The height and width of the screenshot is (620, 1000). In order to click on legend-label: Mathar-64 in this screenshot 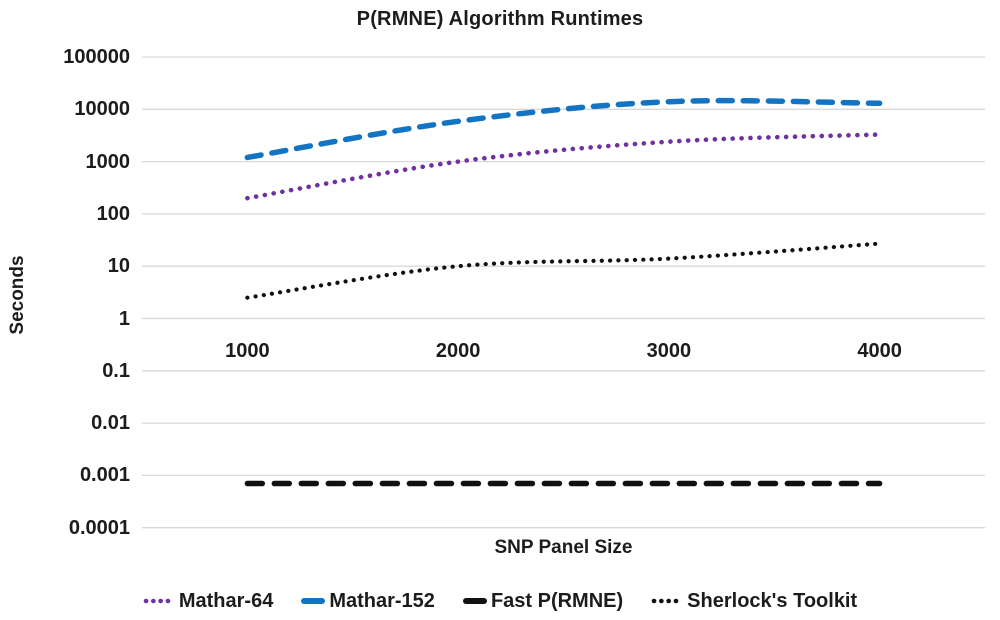, I will do `click(226, 600)`.